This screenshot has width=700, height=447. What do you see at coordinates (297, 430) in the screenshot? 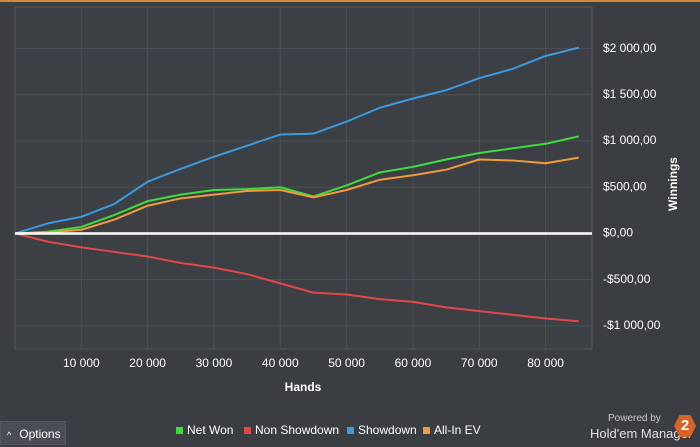
I see `legend-label: Non Showdown` at bounding box center [297, 430].